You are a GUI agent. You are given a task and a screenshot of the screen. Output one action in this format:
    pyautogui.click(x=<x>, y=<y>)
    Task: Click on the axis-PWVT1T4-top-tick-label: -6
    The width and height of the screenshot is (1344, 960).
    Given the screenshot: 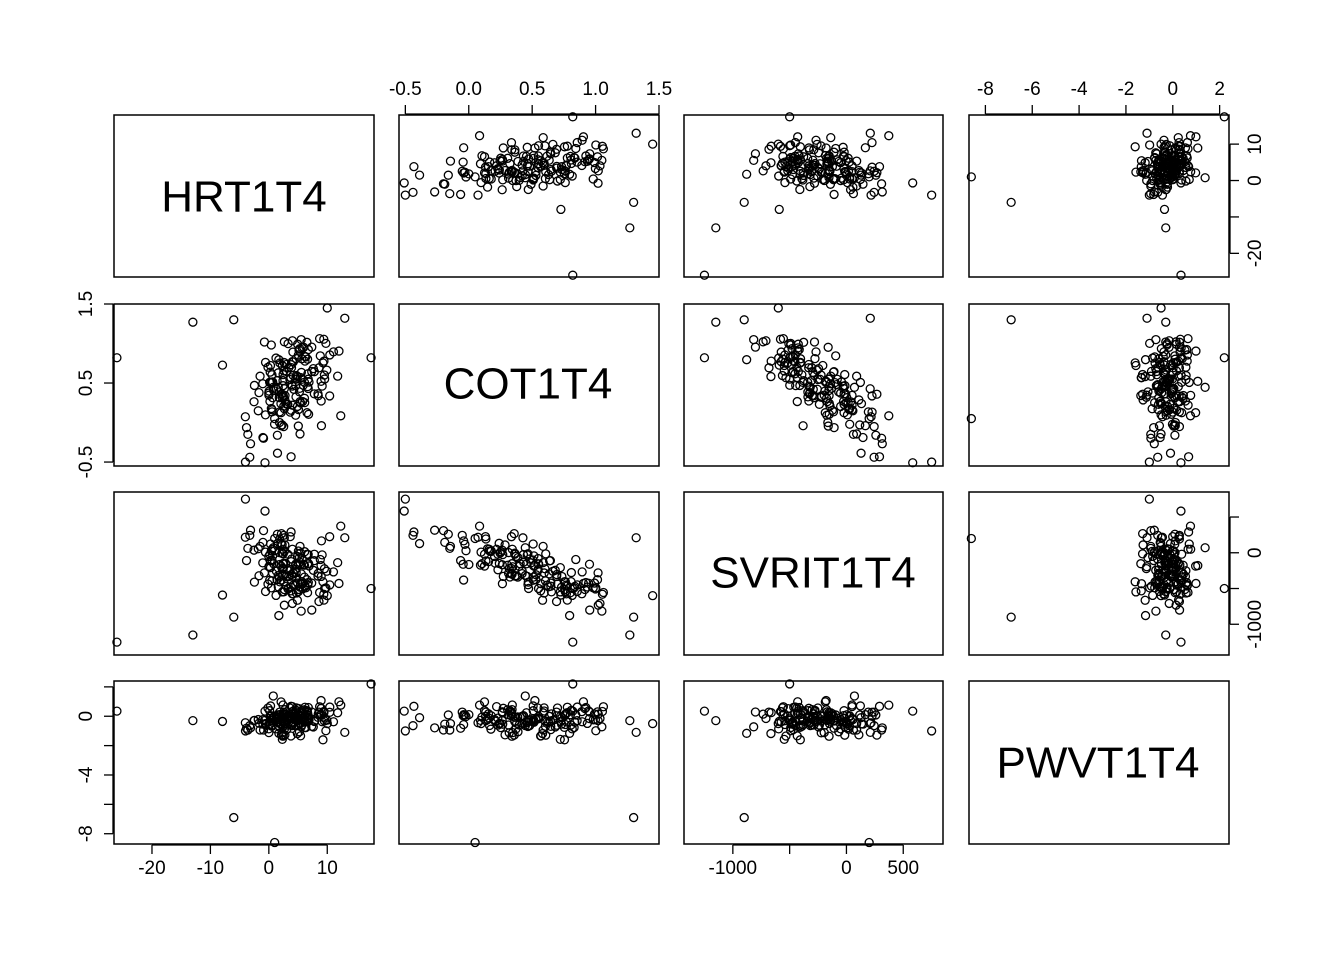 What is the action you would take?
    pyautogui.click(x=1032, y=89)
    